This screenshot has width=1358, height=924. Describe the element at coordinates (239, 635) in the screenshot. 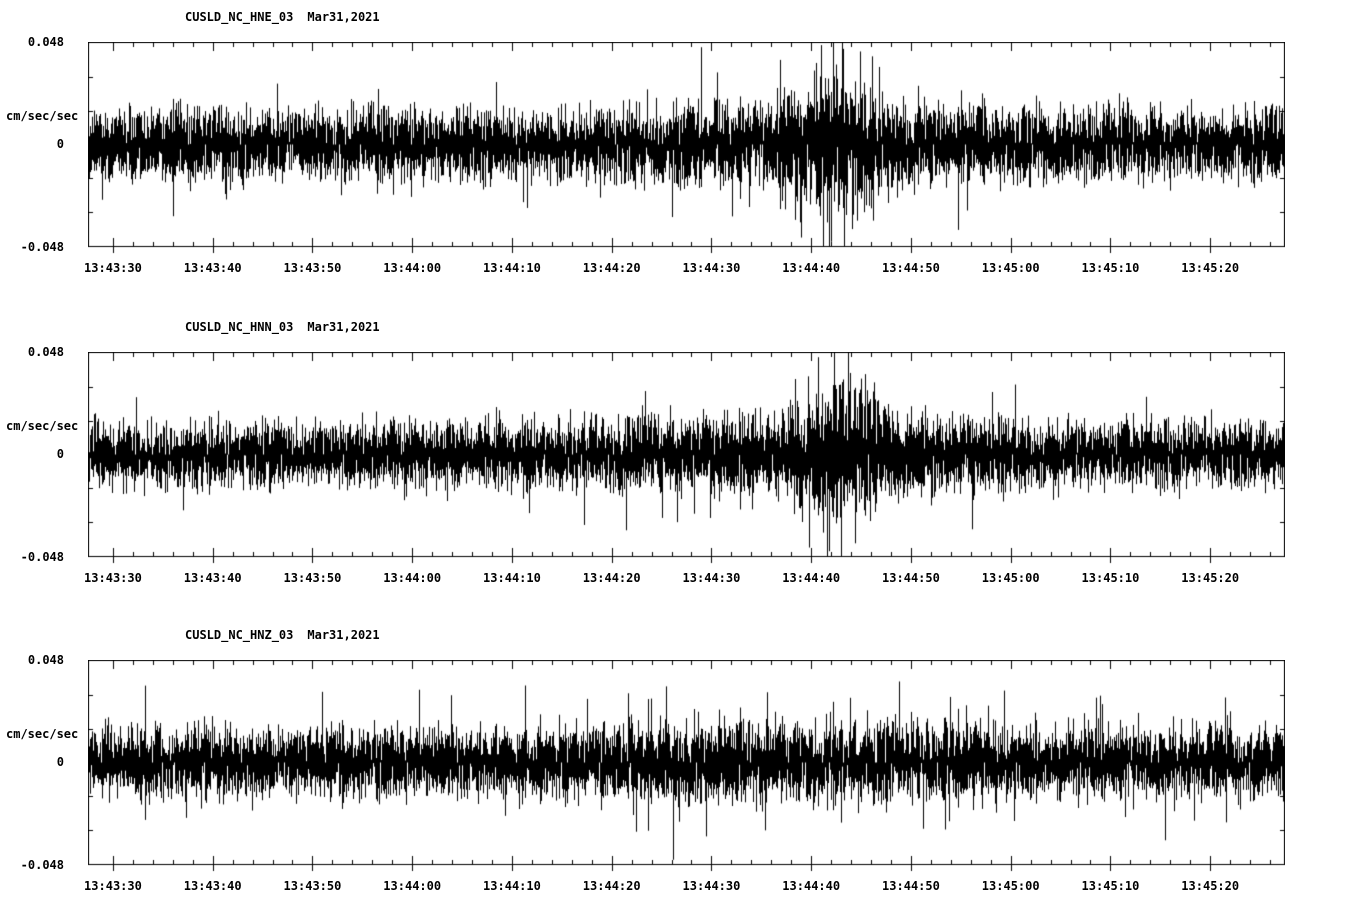

I see `station-label: CUSLD_NC_HNZ_03` at that location.